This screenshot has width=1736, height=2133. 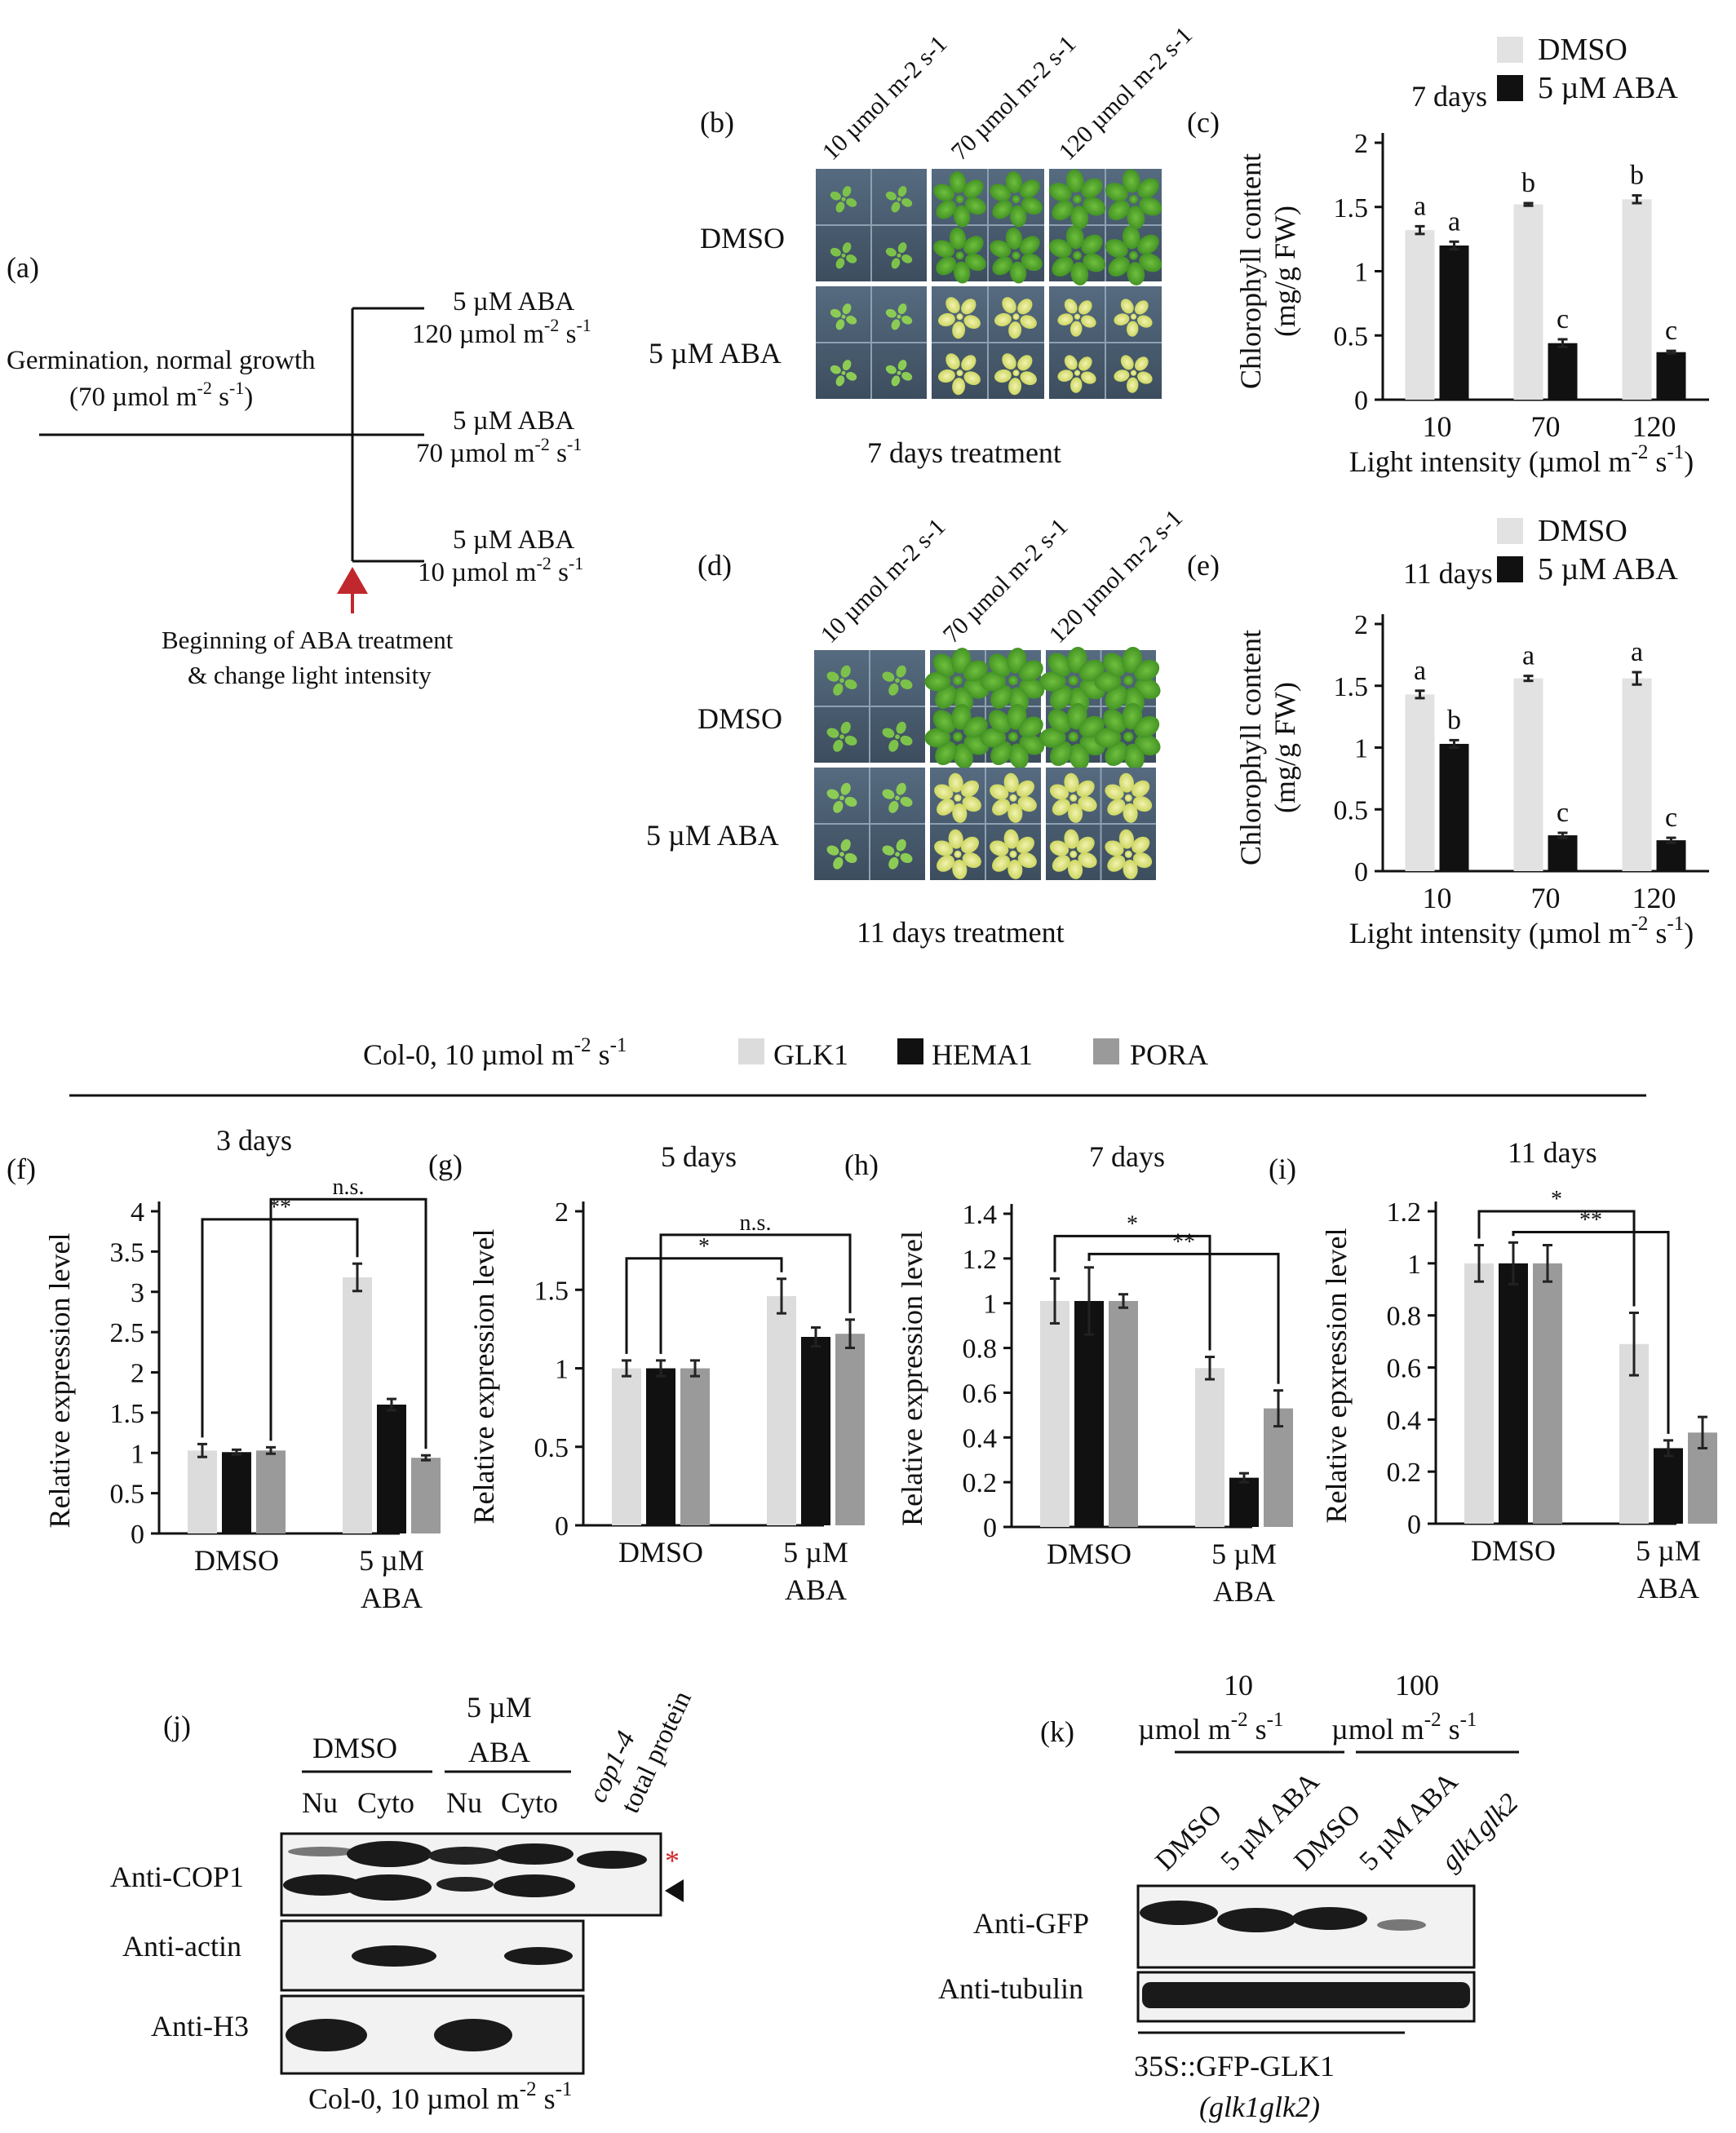 What do you see at coordinates (660, 1553) in the screenshot?
I see `x-tick-label: DMSO` at bounding box center [660, 1553].